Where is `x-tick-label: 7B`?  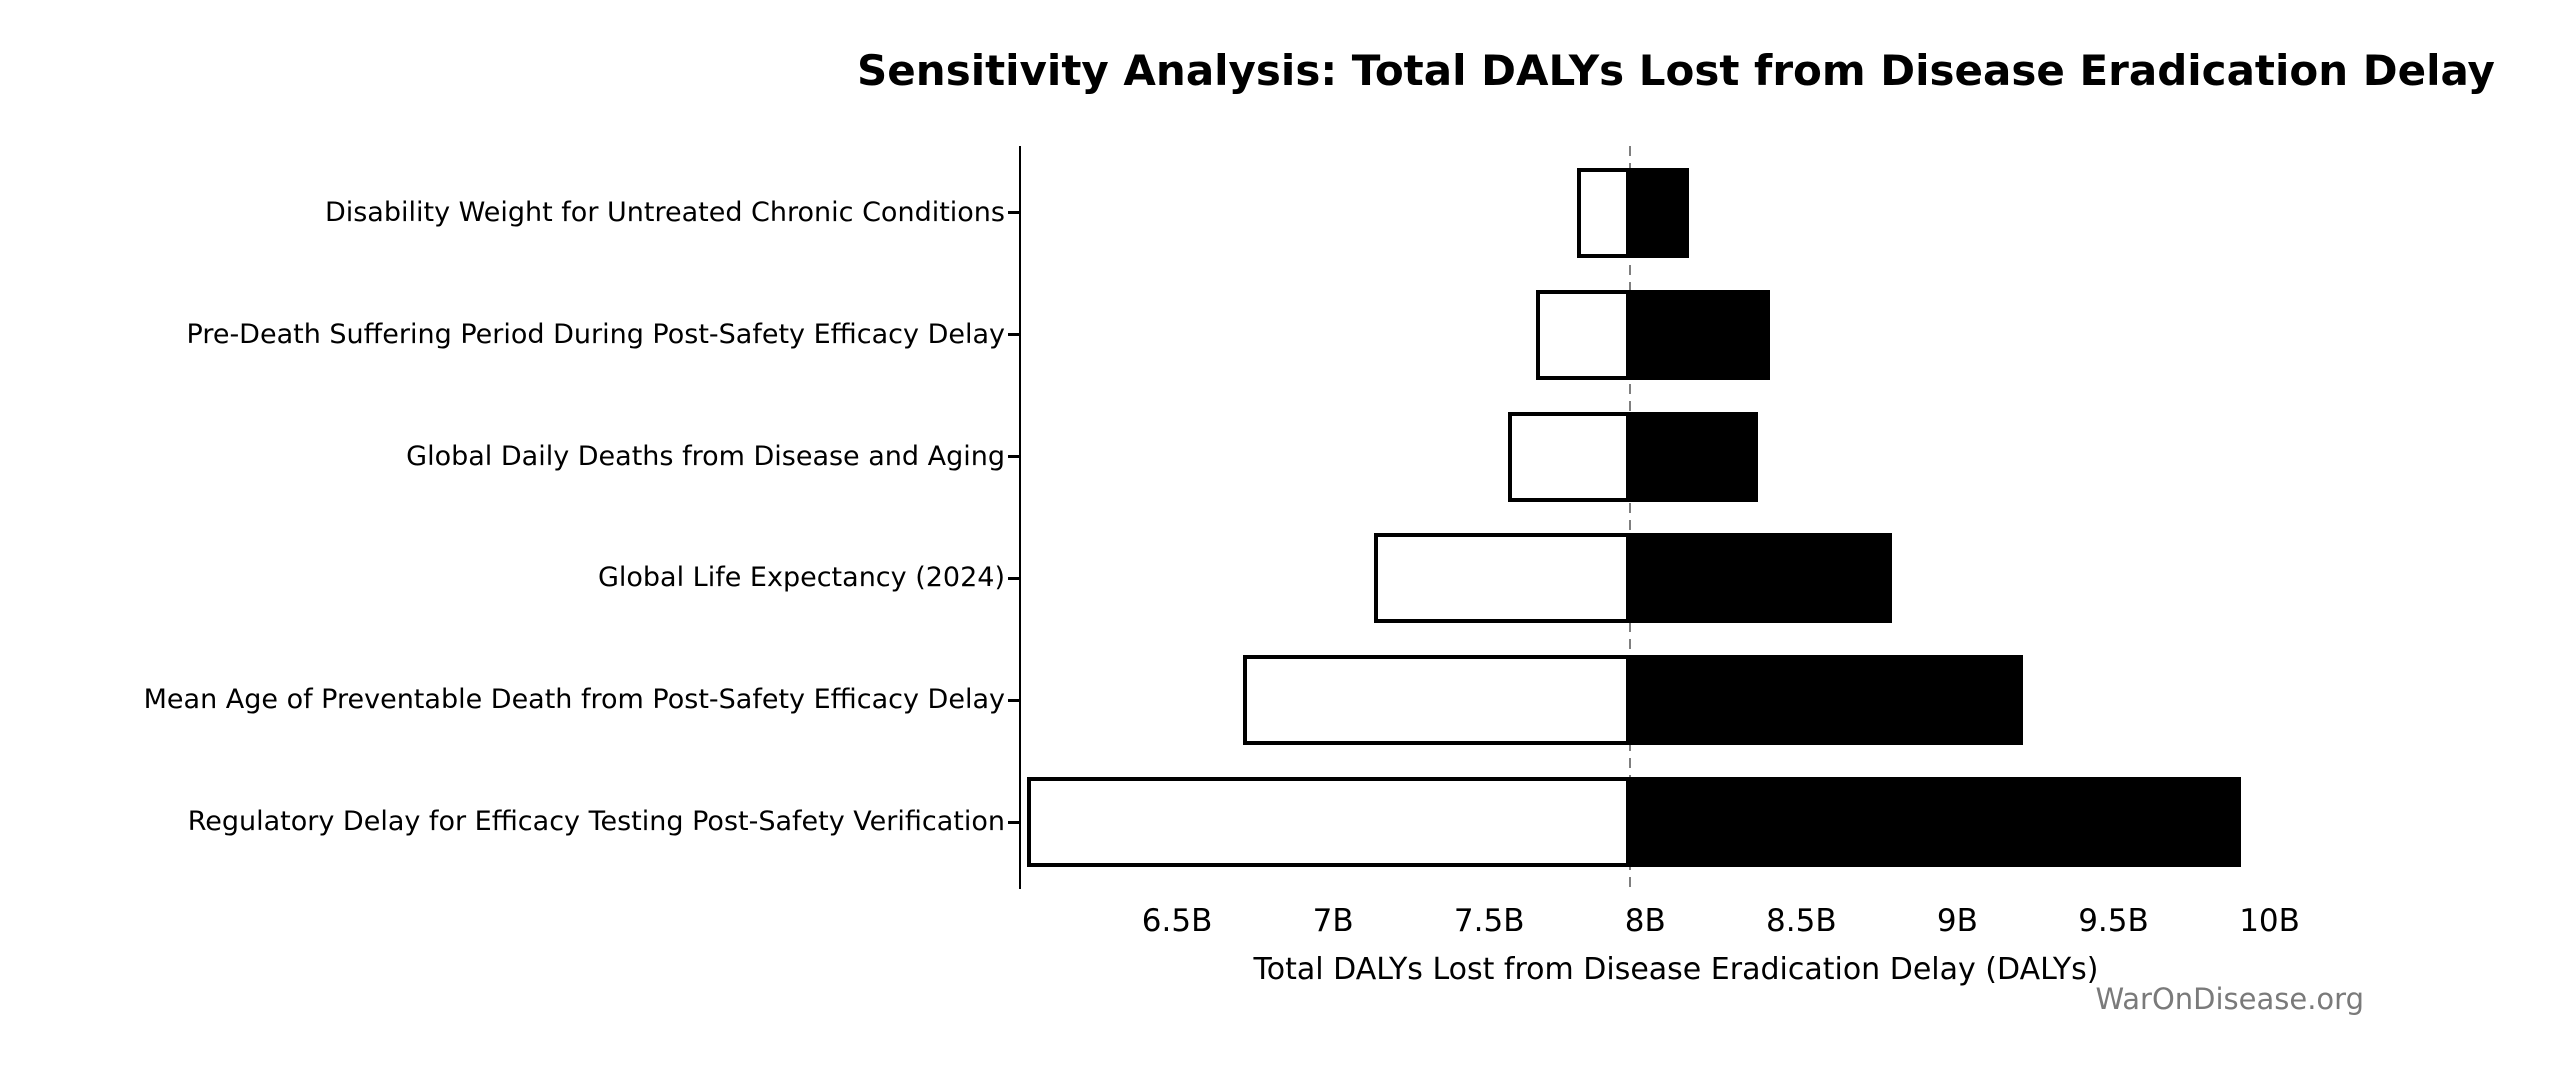 x-tick-label: 7B is located at coordinates (1333, 921).